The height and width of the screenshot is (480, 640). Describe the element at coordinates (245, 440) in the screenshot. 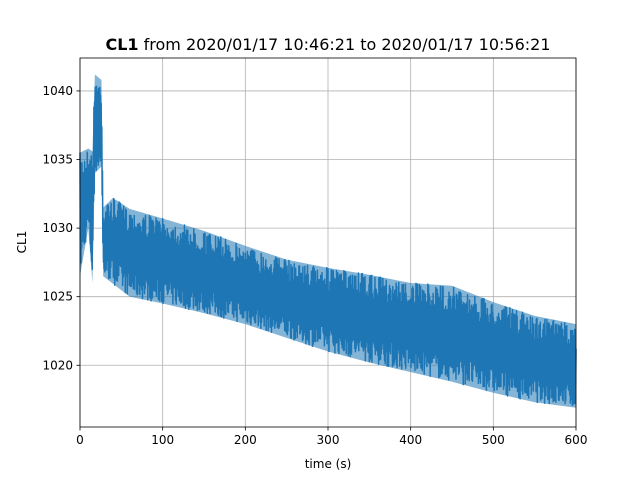

I see `x-tick-label: 200` at that location.